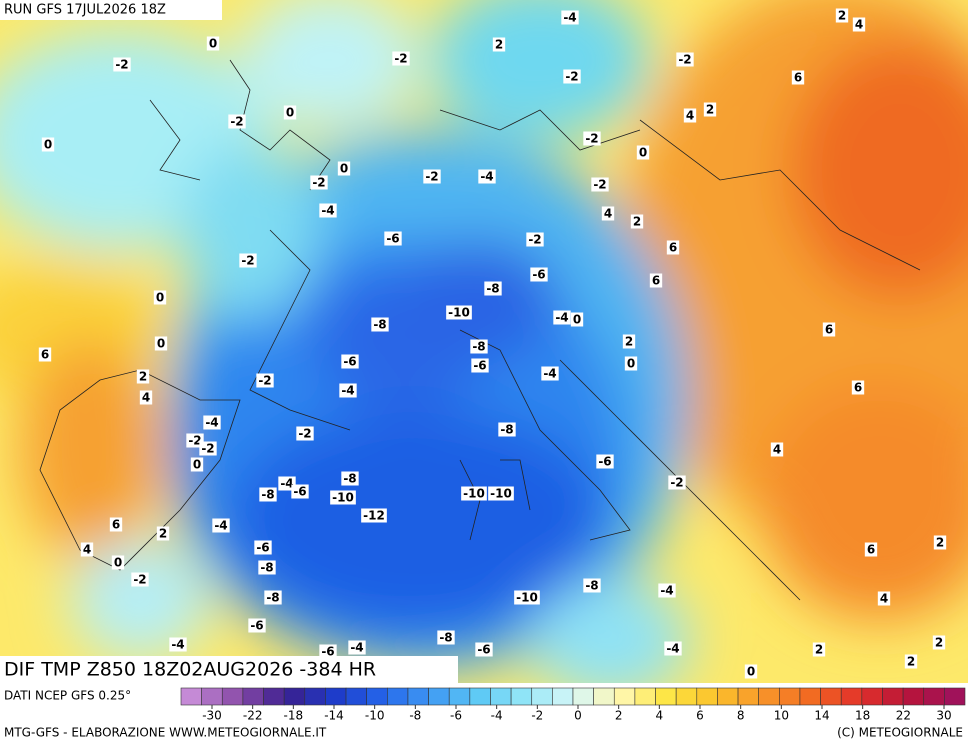 This screenshot has height=749, width=968. Describe the element at coordinates (660, 716) in the screenshot. I see `colorbar-tick-label: 4` at that location.